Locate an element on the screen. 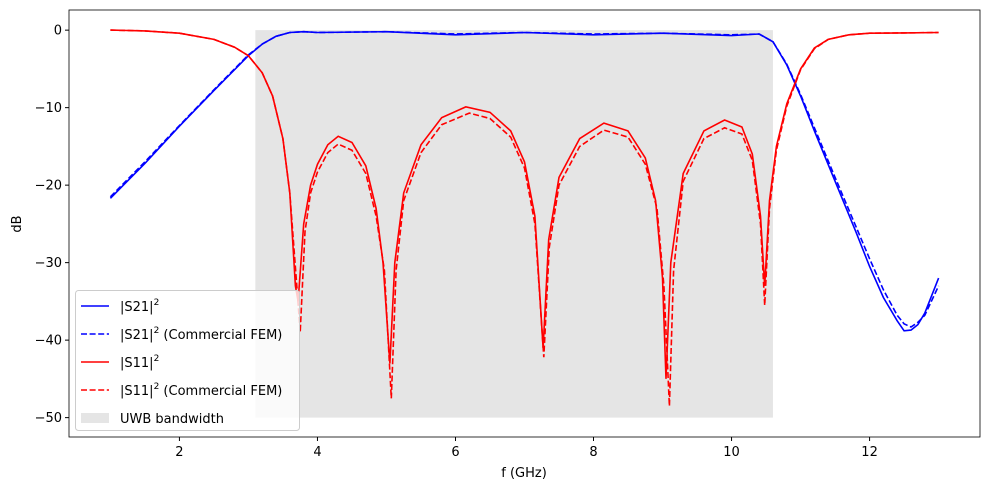 This screenshot has height=490, width=989. y-axis: 0 −10 −20 −30 −40 −50 is located at coordinates (52, 225).